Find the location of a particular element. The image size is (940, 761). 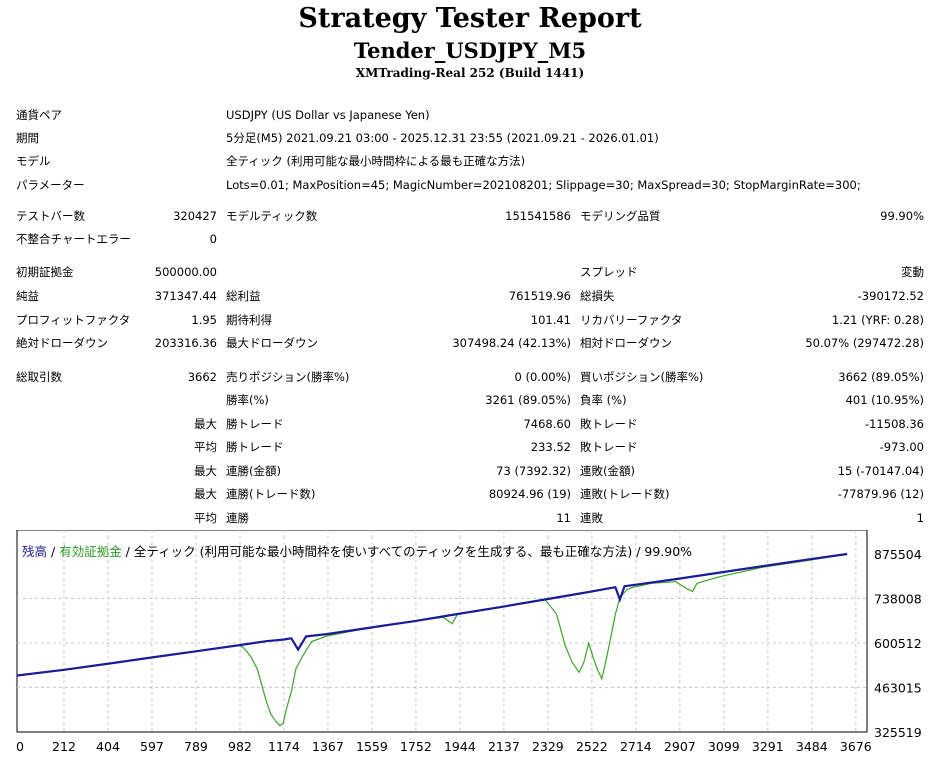

pf-value: 1.95 is located at coordinates (204, 320).